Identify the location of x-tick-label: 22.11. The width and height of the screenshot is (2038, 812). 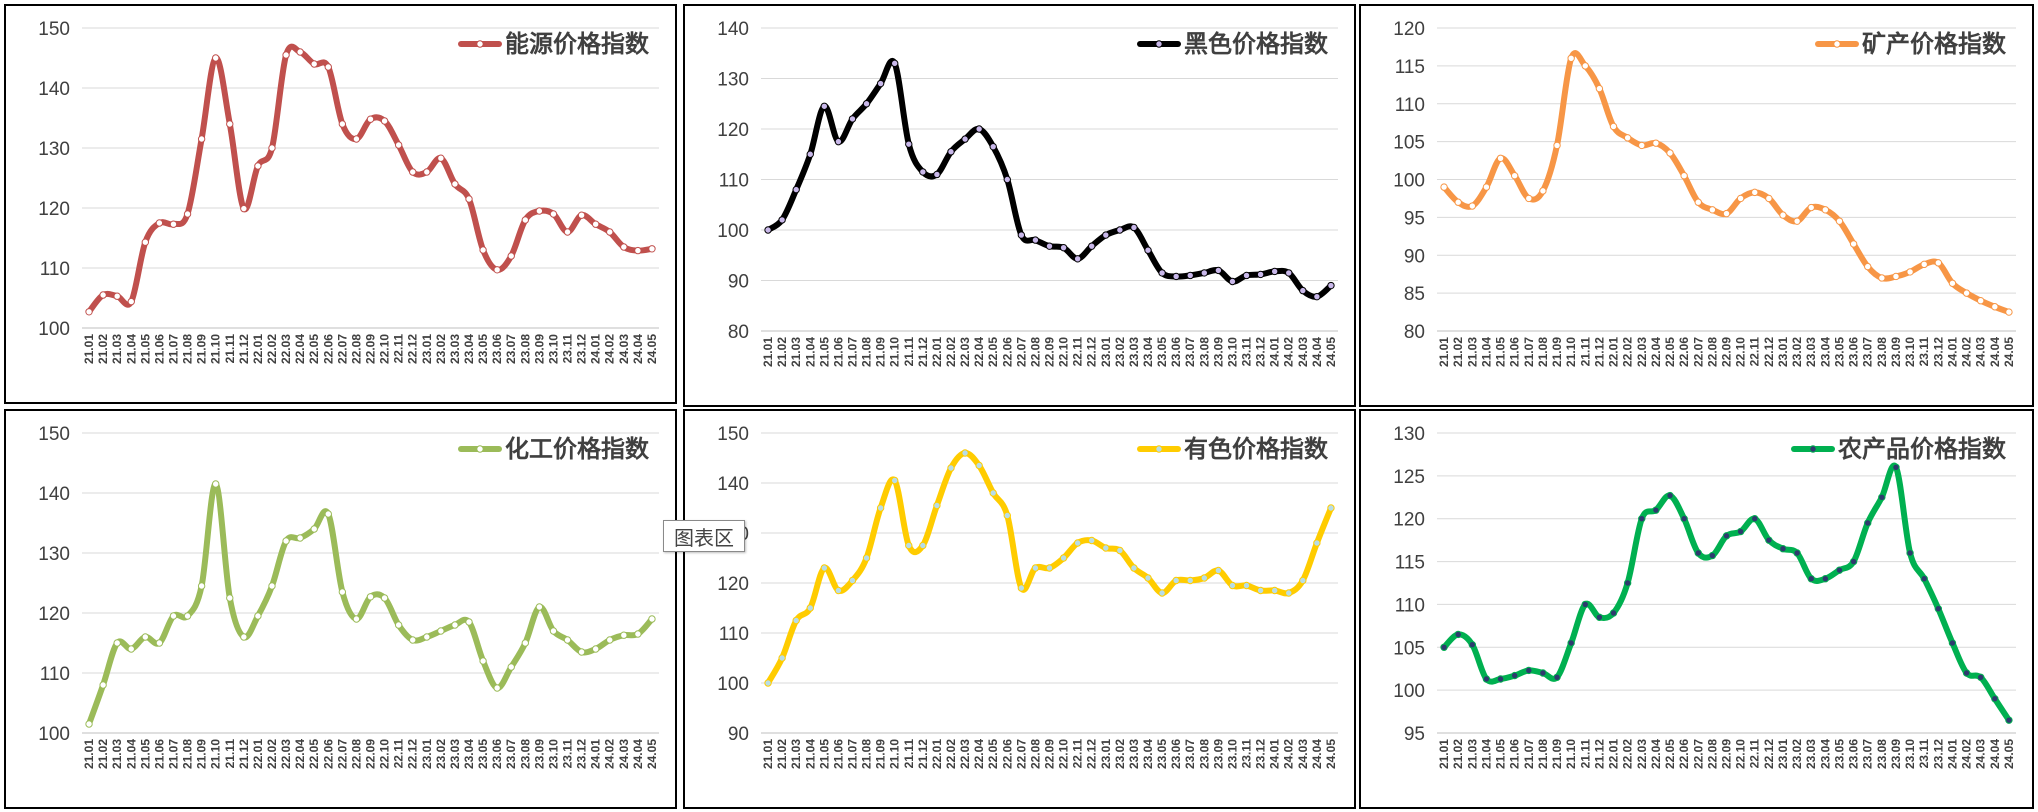
(1078, 352).